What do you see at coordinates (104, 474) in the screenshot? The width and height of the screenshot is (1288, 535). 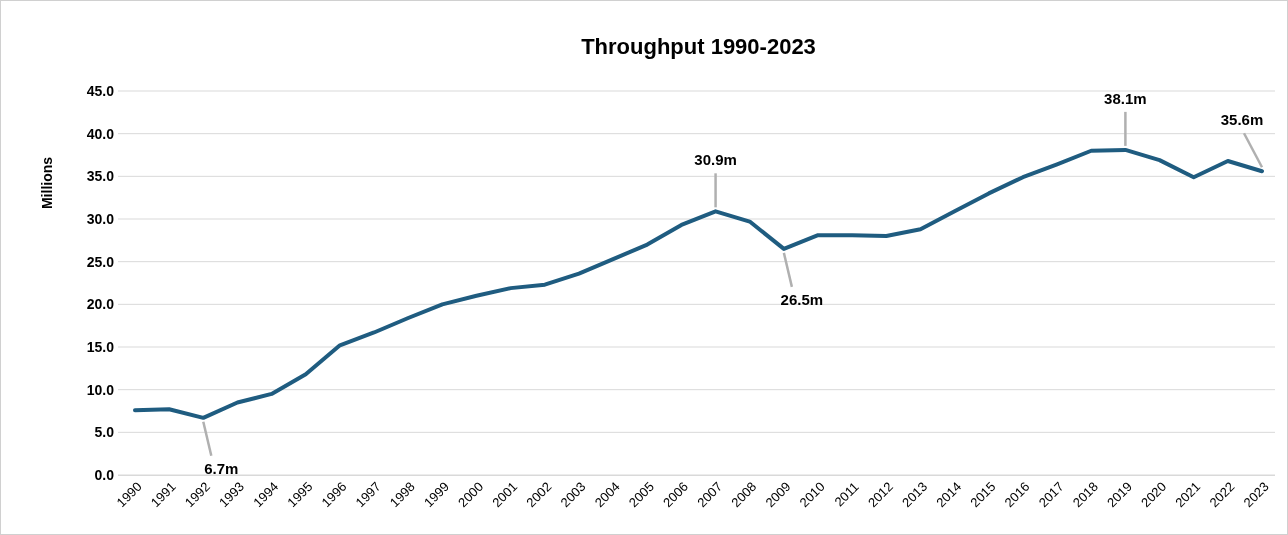 I see `y-tick-label: 0.0` at bounding box center [104, 474].